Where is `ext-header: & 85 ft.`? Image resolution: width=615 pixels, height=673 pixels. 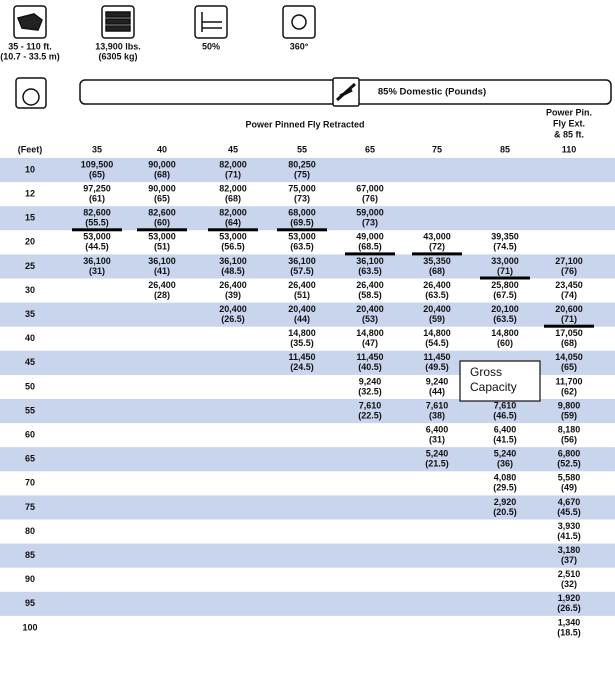 ext-header: & 85 ft. is located at coordinates (569, 134).